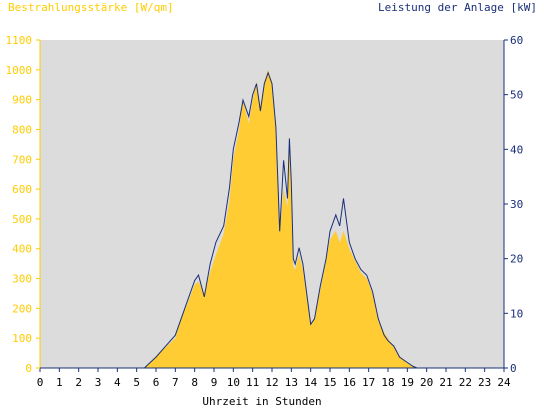  I want to click on y-left-tick-label: 600, so click(22, 189).